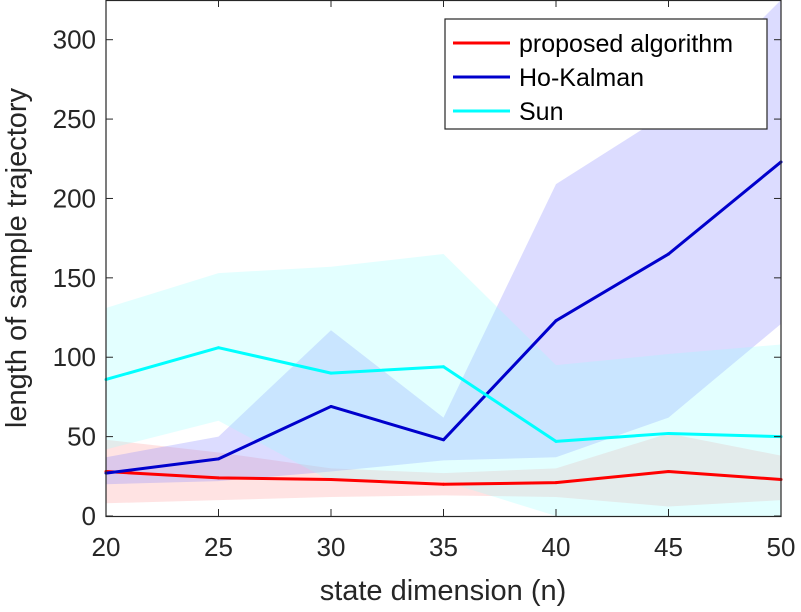 This screenshot has width=801, height=612. What do you see at coordinates (781, 547) in the screenshot?
I see `x-tick-label: 50` at bounding box center [781, 547].